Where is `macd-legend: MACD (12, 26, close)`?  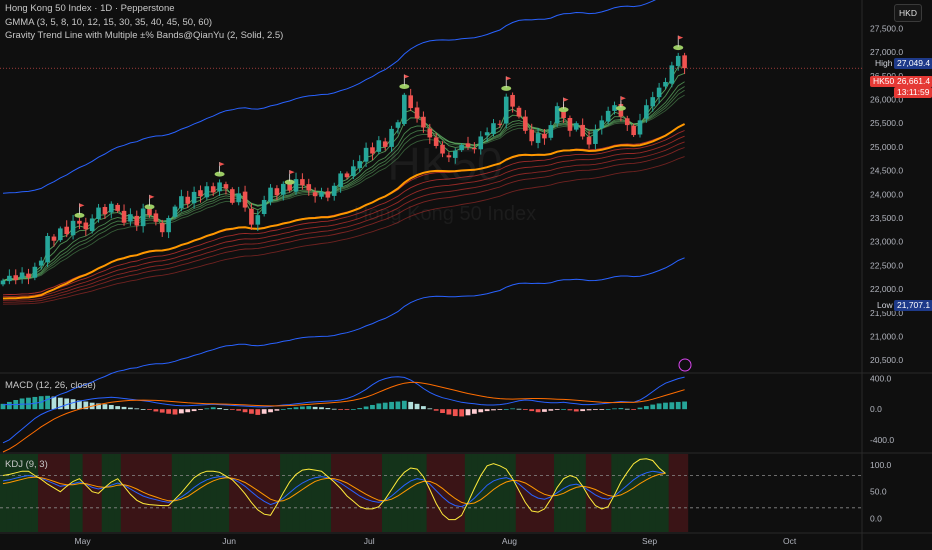 macd-legend: MACD (12, 26, close) is located at coordinates (50, 385).